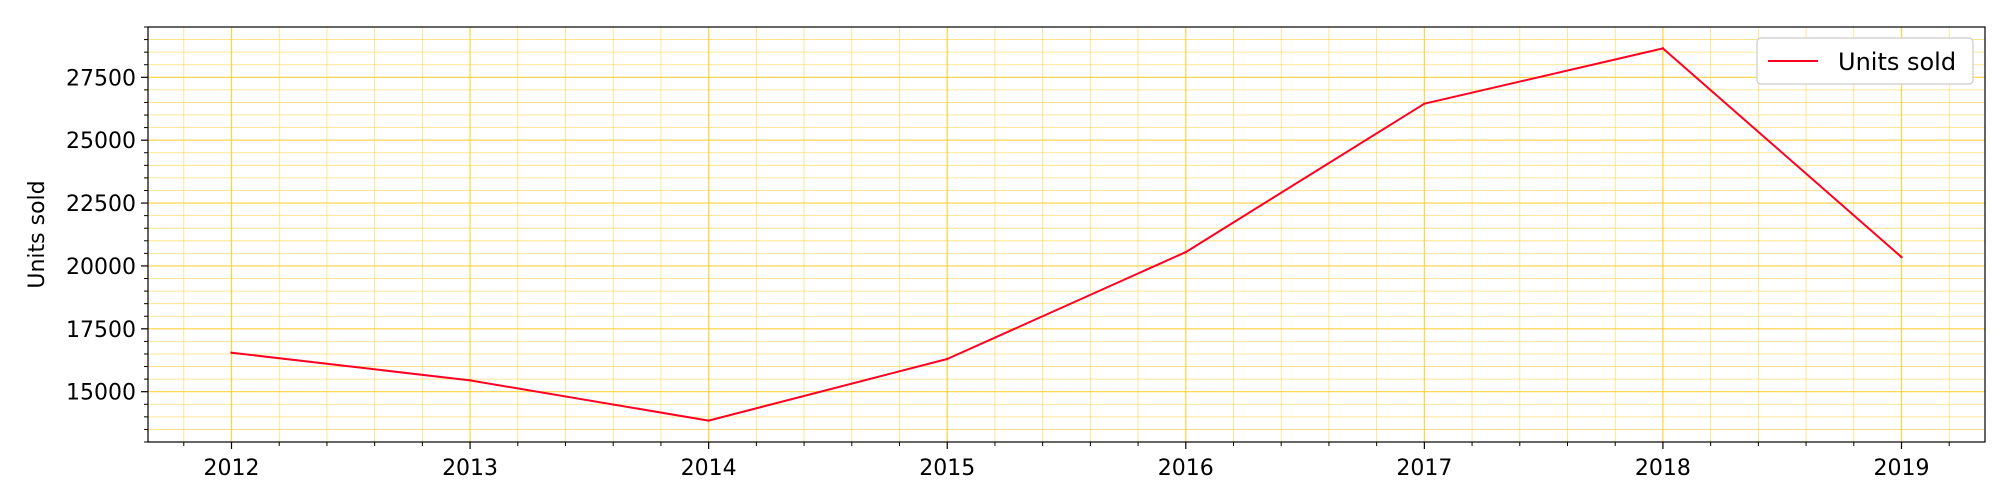 This screenshot has height=500, width=2000. What do you see at coordinates (232, 468) in the screenshot?
I see `x-tick-label: 2012` at bounding box center [232, 468].